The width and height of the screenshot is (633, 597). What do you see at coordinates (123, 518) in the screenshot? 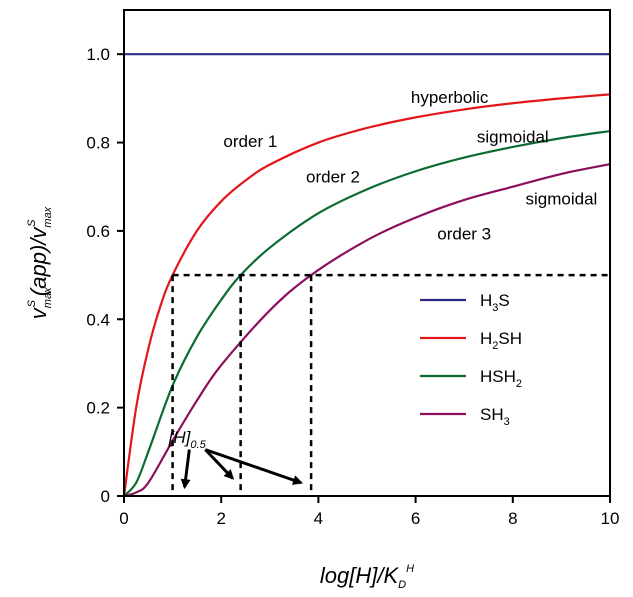
I see `x-tick-label: 0` at bounding box center [123, 518].